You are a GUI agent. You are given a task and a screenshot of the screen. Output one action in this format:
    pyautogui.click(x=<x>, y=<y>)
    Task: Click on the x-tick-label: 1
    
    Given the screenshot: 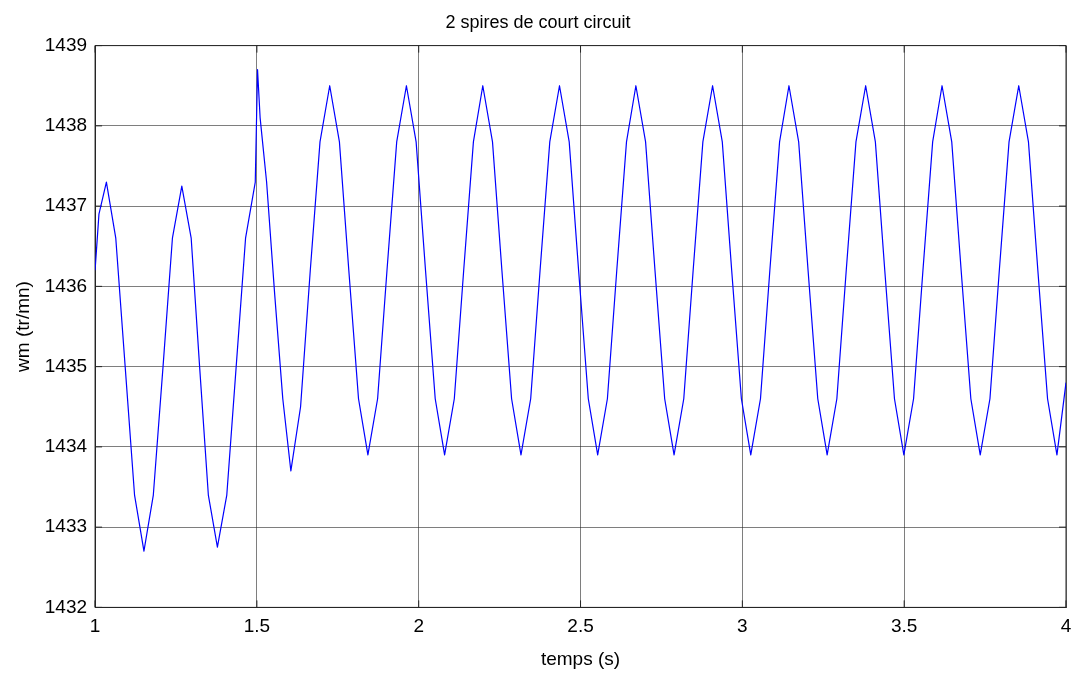 What is the action you would take?
    pyautogui.click(x=95, y=626)
    